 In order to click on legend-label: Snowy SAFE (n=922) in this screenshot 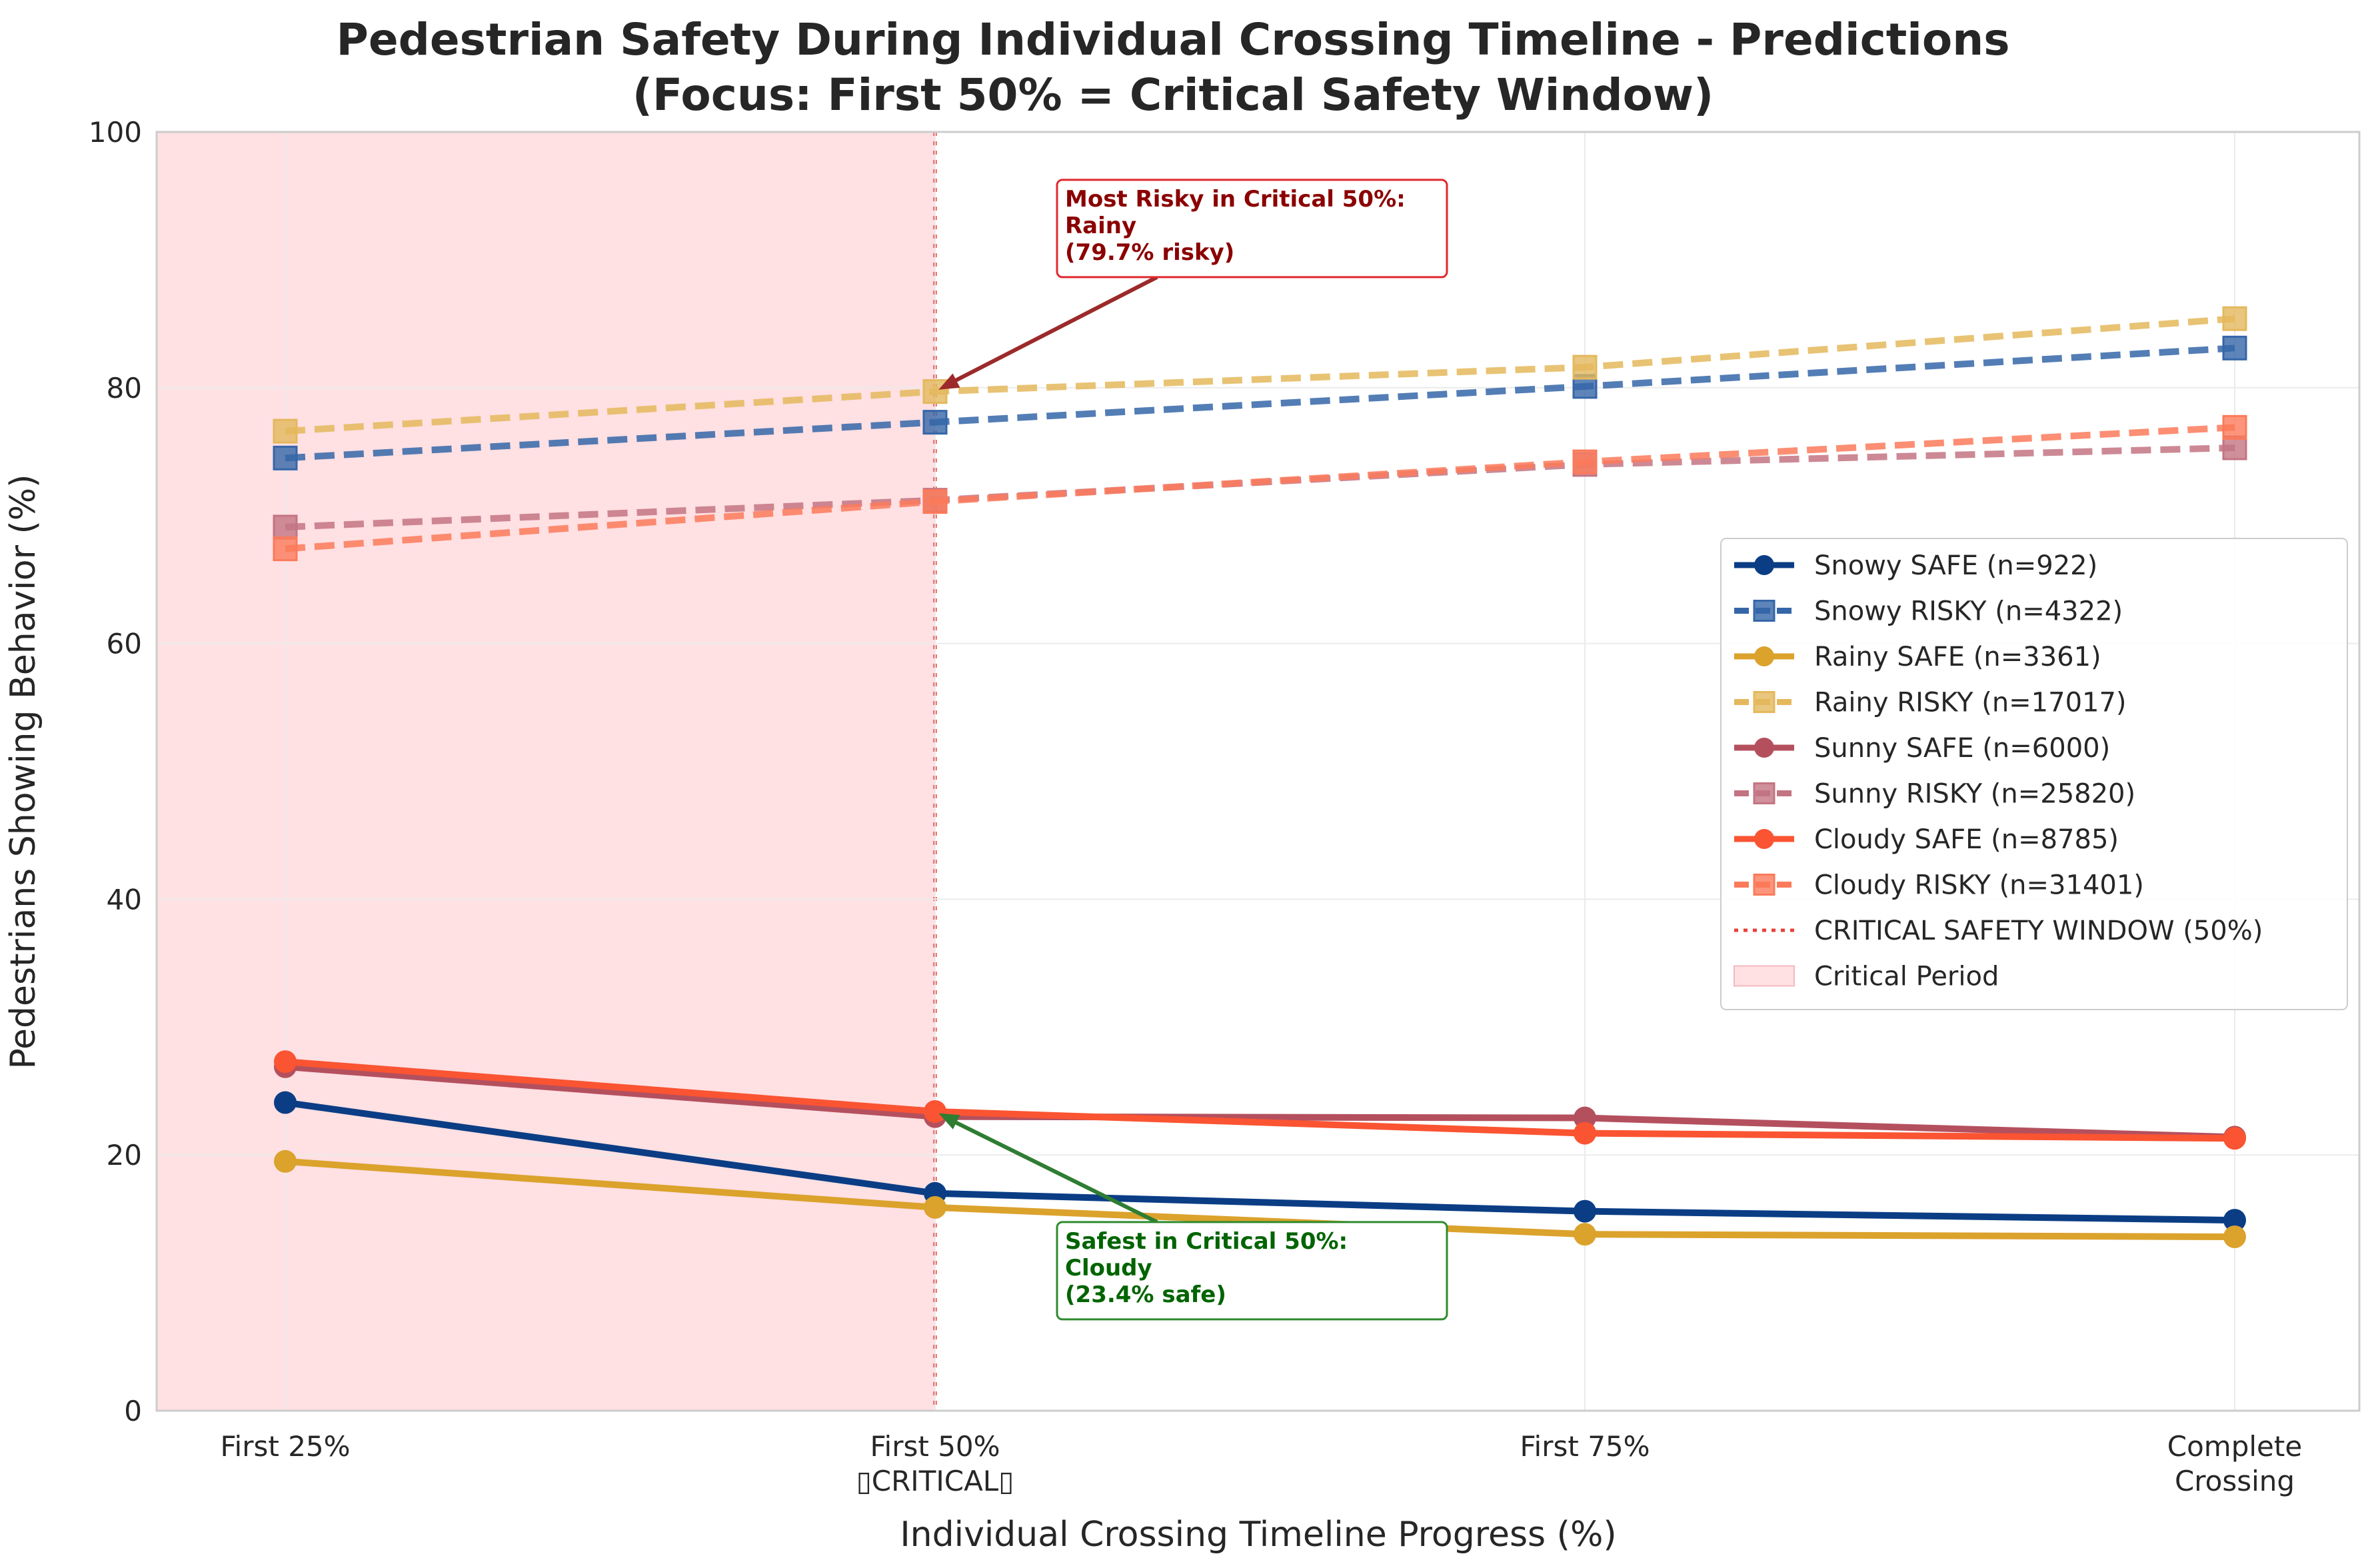, I will do `click(1955, 565)`.